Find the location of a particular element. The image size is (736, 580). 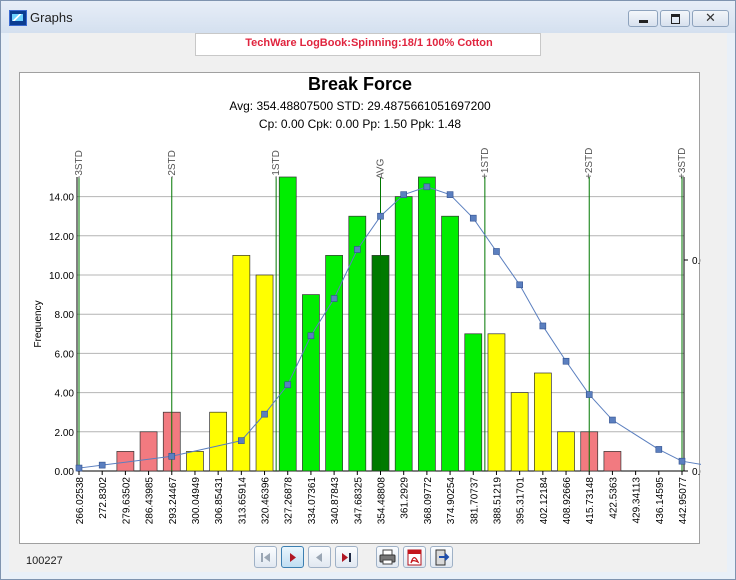

chart-stats-line-2: Cp: 0.00 Cpk: 0.00 Pp: 1.50 Ppk: 1.48 is located at coordinates (360, 124).